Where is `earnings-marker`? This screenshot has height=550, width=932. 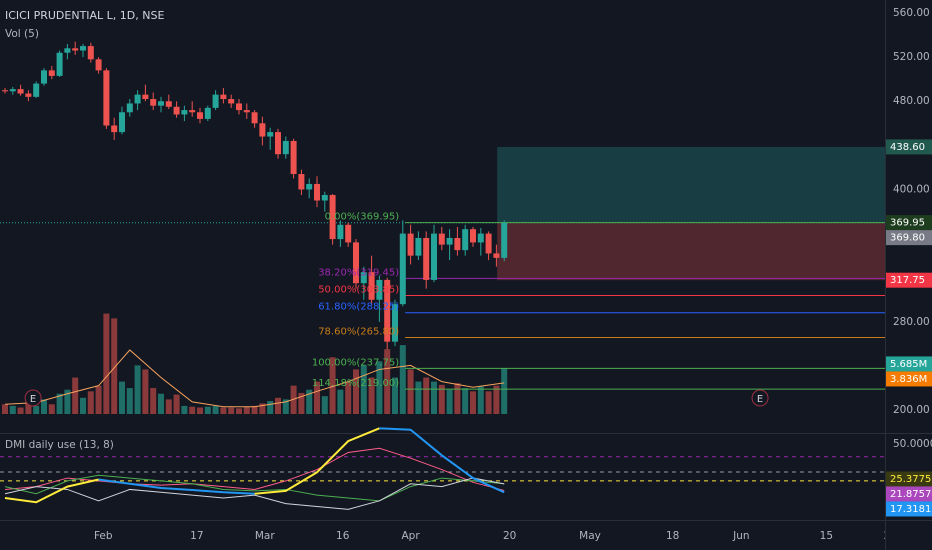 earnings-marker is located at coordinates (33, 398).